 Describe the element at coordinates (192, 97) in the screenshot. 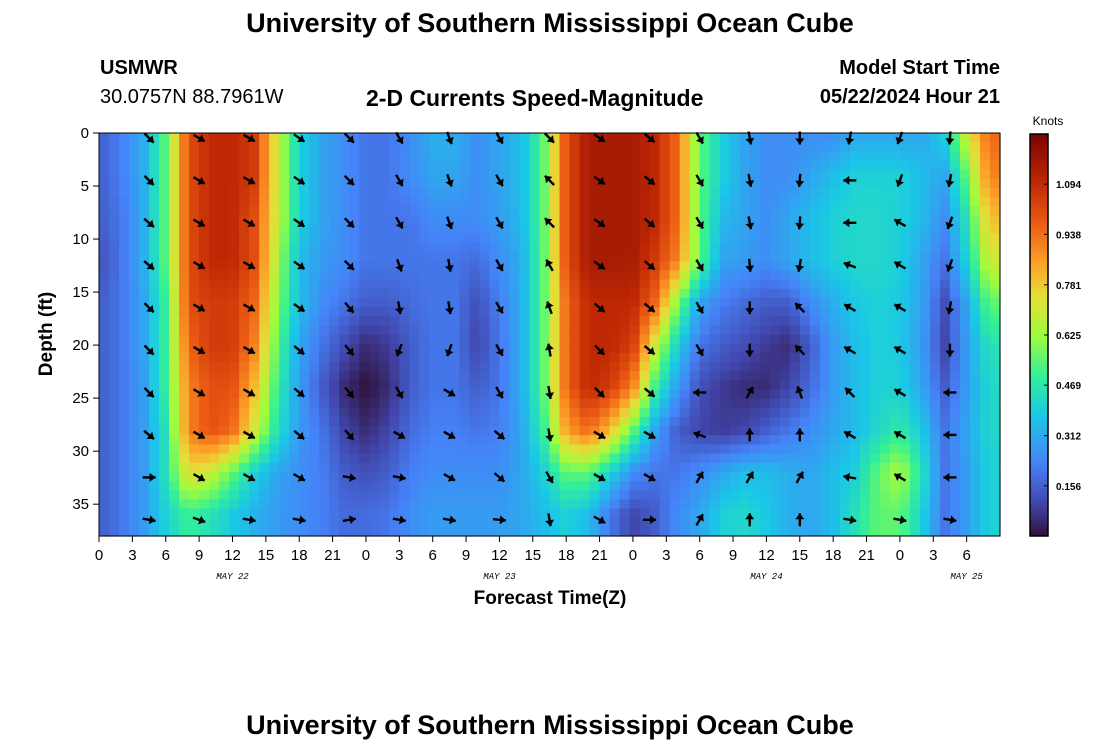

I see `station-location: 30.0757N 88.7961W` at that location.